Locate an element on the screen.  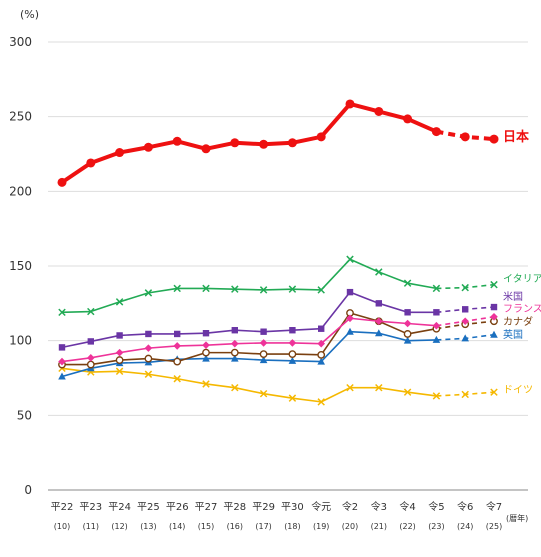
x-tick-label: 平24 is located at coordinates (119, 507).